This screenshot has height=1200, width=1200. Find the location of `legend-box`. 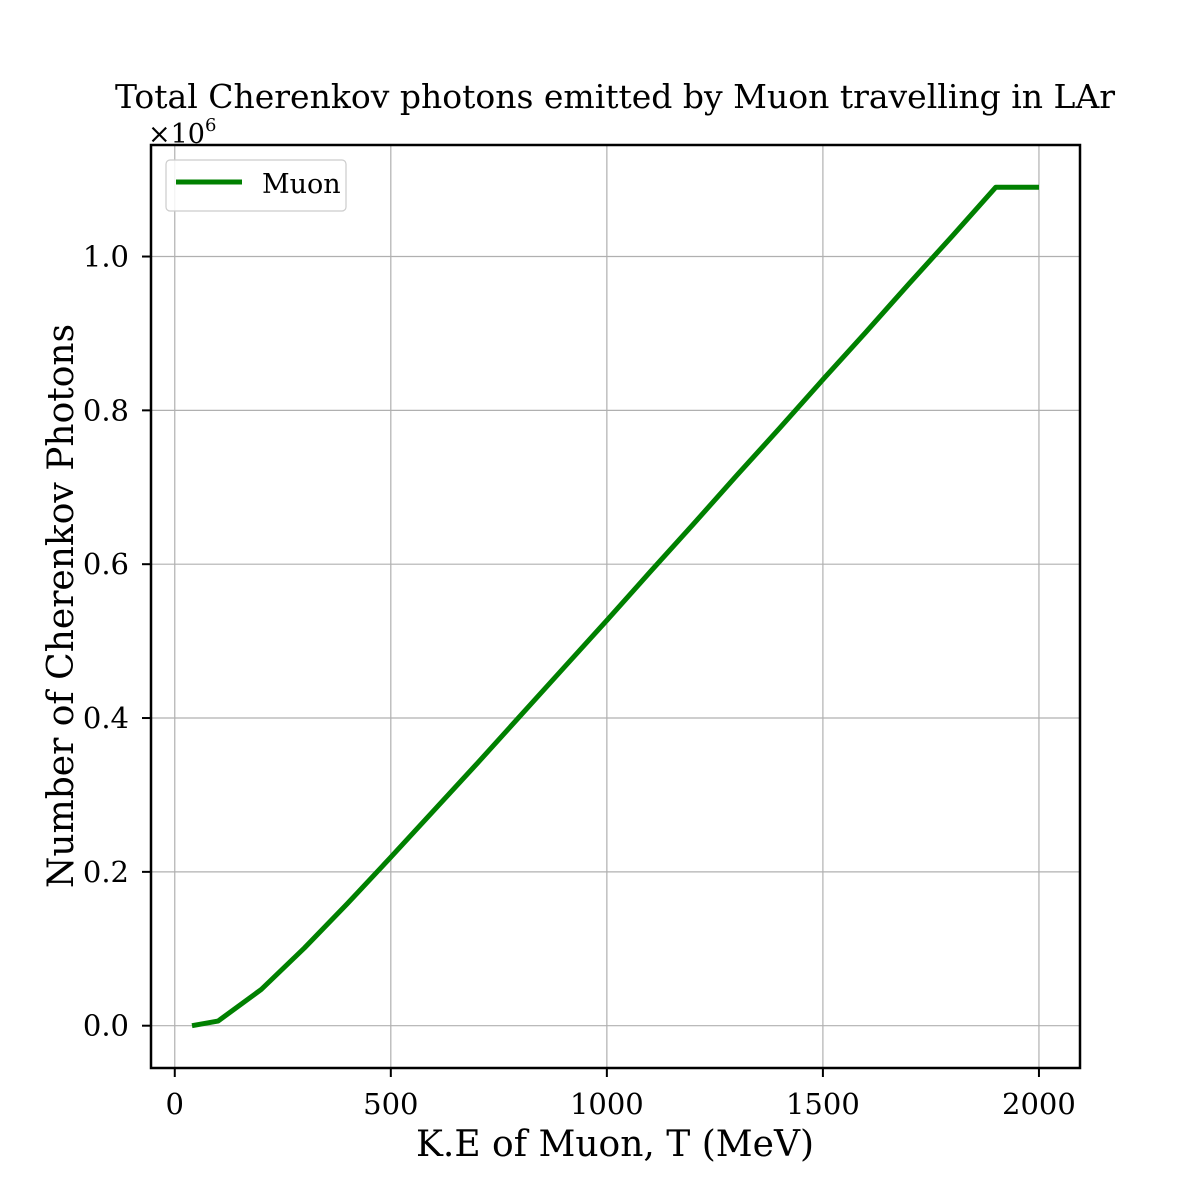

legend-box is located at coordinates (256, 185).